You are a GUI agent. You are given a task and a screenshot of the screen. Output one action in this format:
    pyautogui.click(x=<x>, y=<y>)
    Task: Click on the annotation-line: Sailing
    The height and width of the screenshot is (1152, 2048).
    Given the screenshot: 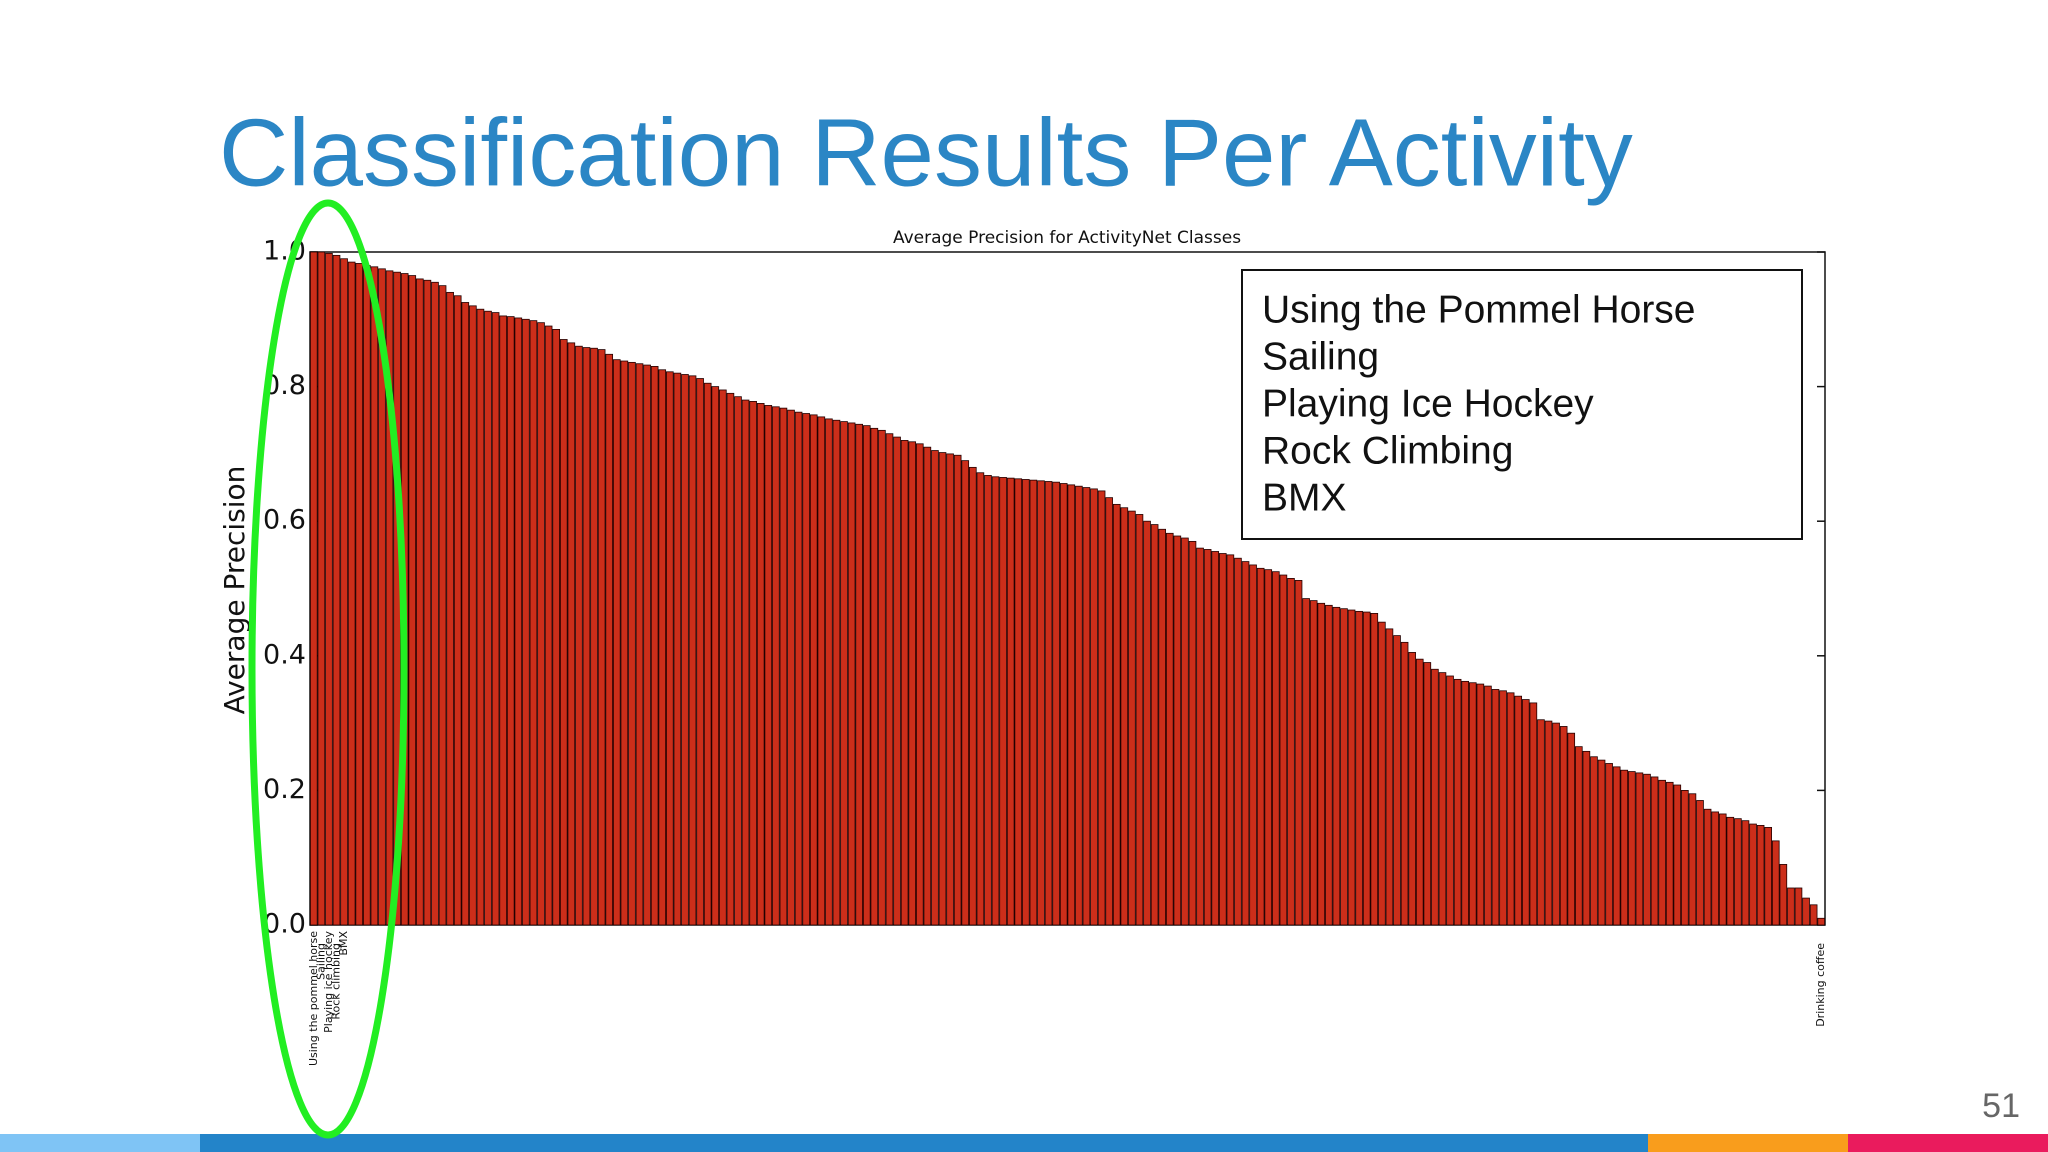 What is the action you would take?
    pyautogui.click(x=1320, y=356)
    